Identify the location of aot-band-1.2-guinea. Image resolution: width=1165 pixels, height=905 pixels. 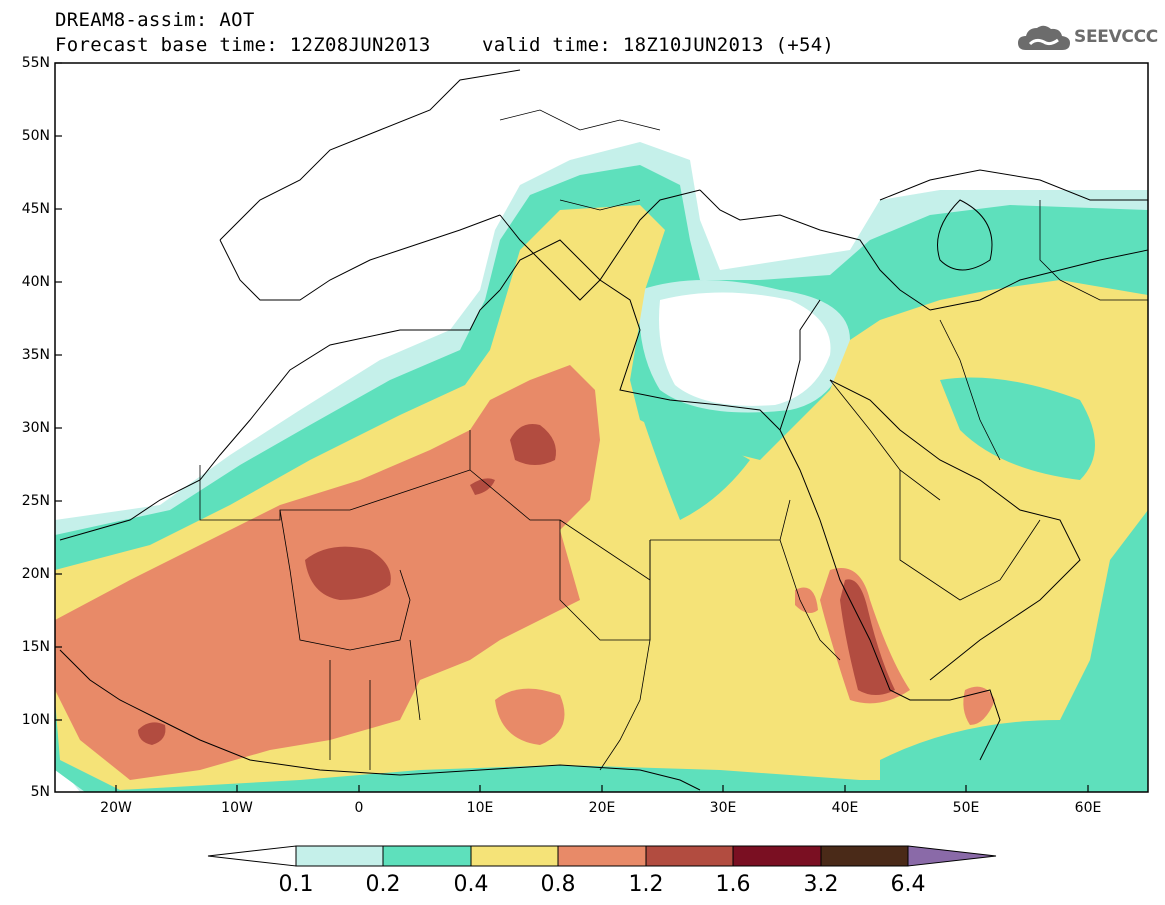
(152, 733).